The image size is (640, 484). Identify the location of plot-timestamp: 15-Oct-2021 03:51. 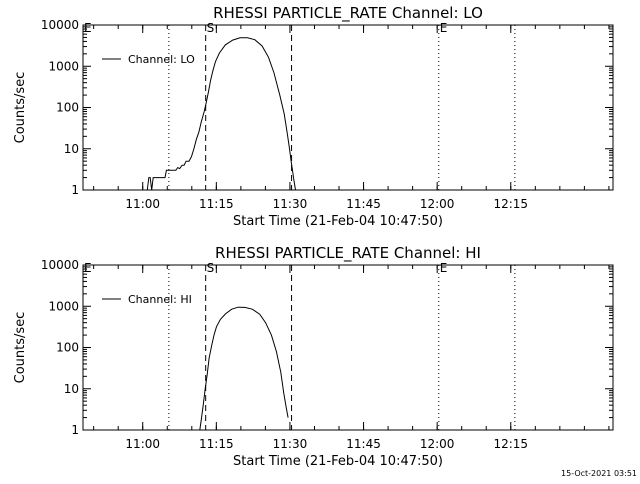
(599, 473).